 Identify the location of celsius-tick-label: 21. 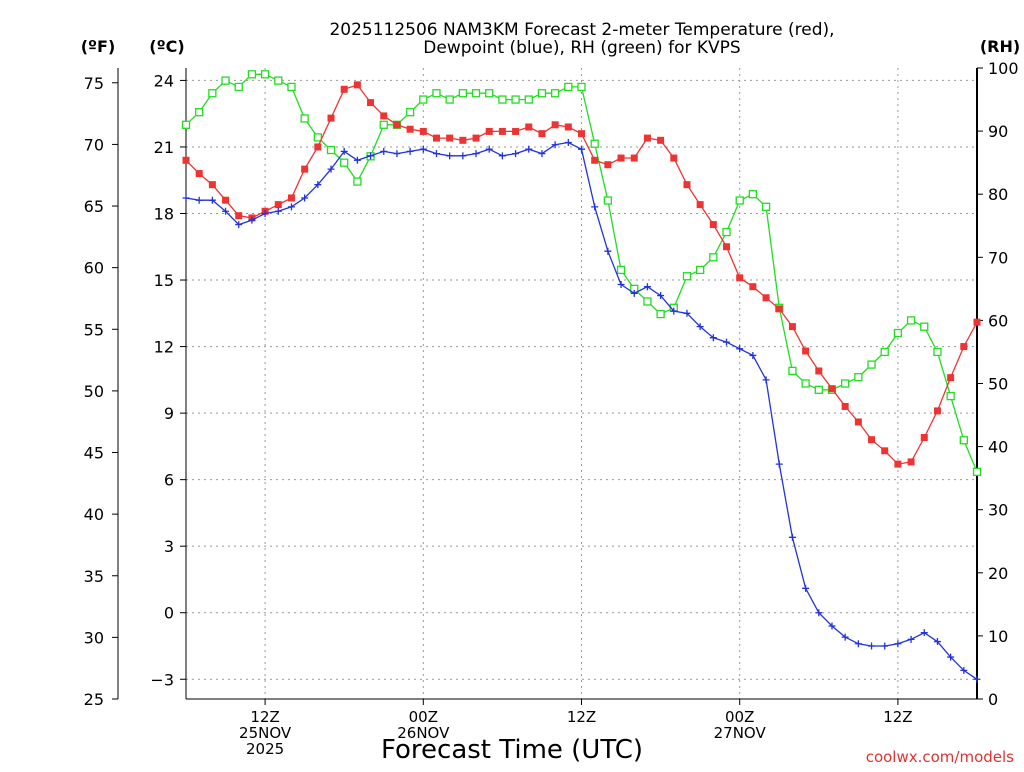
(164, 147).